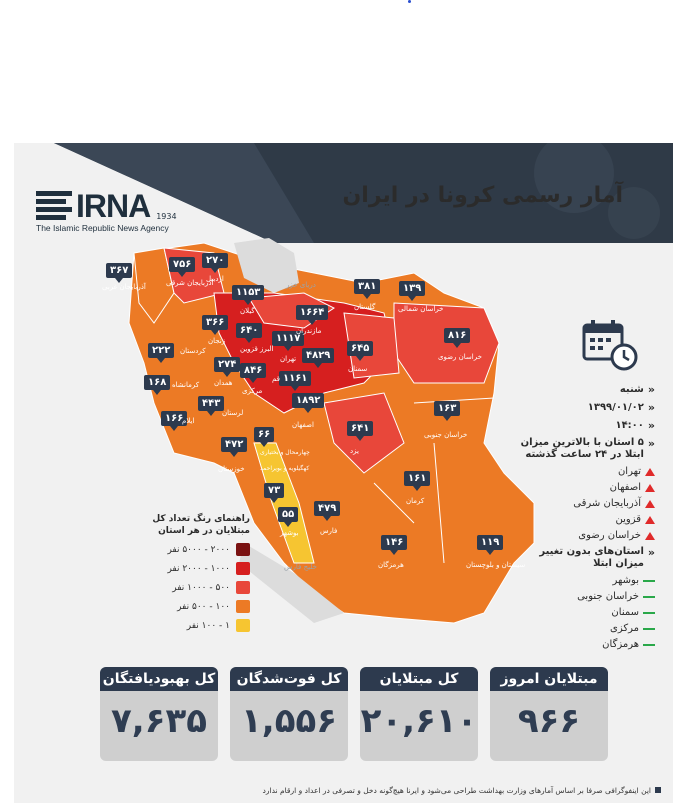 The height and width of the screenshot is (807, 685). Describe the element at coordinates (394, 545) in the screenshot. I see `badge-hormozgan: ۱۴۶` at that location.